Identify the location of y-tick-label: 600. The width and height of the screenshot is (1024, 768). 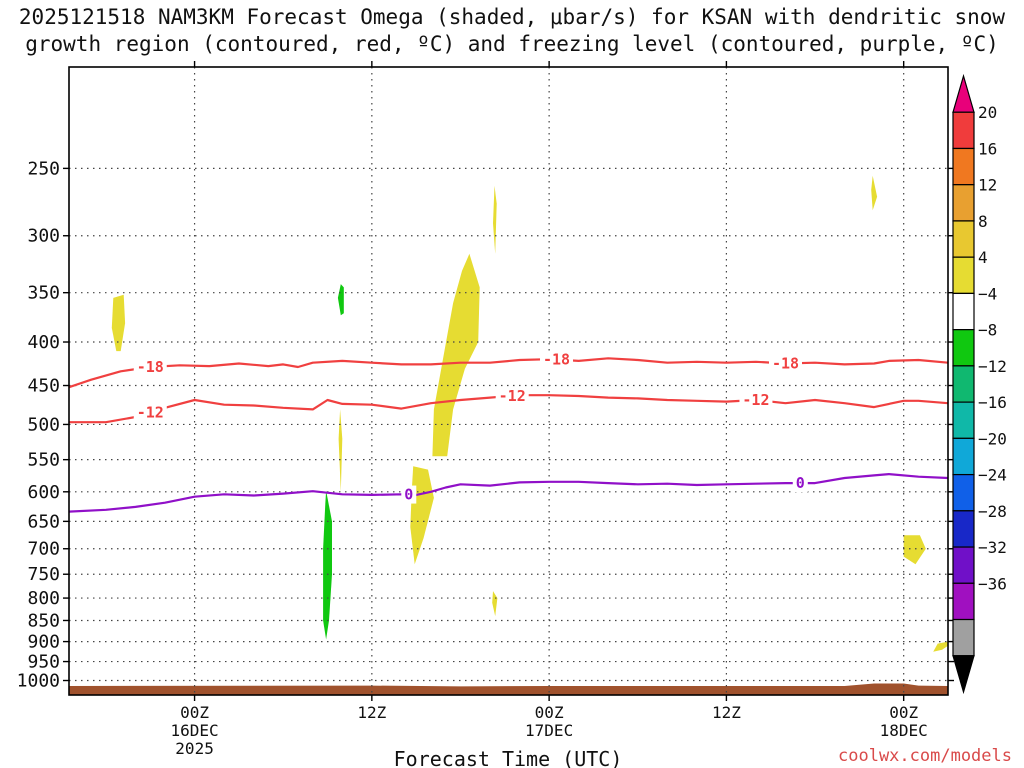
(43, 492).